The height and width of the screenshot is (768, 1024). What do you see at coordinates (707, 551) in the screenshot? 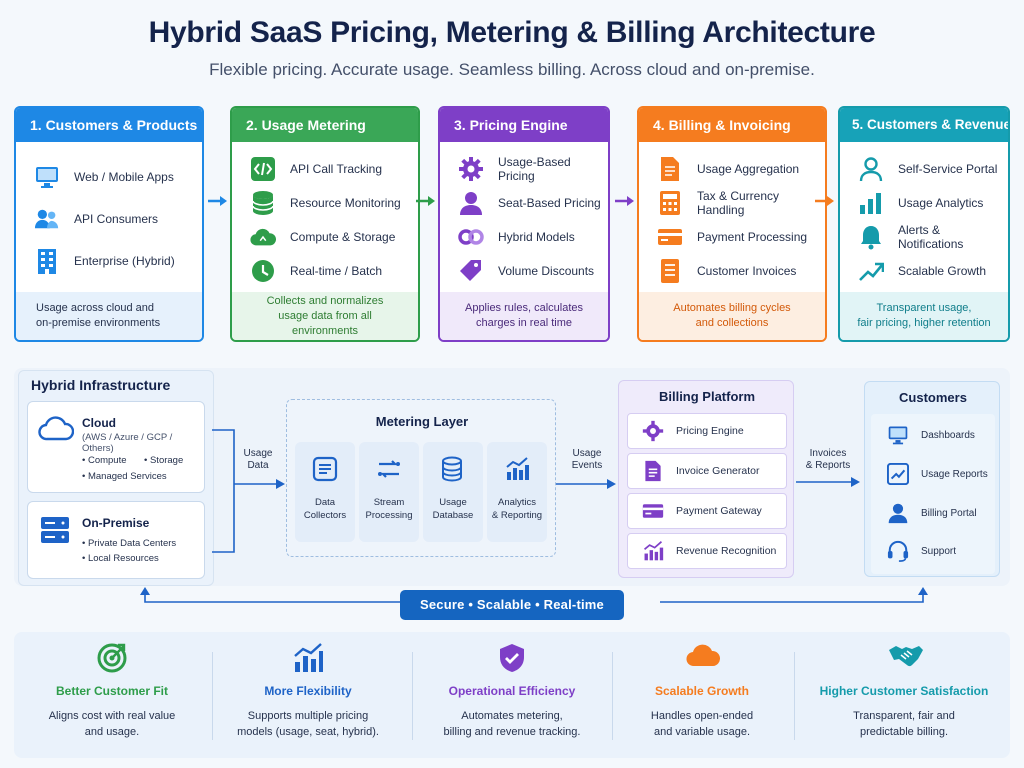
I see `billing-row: Revenue Recognition` at bounding box center [707, 551].